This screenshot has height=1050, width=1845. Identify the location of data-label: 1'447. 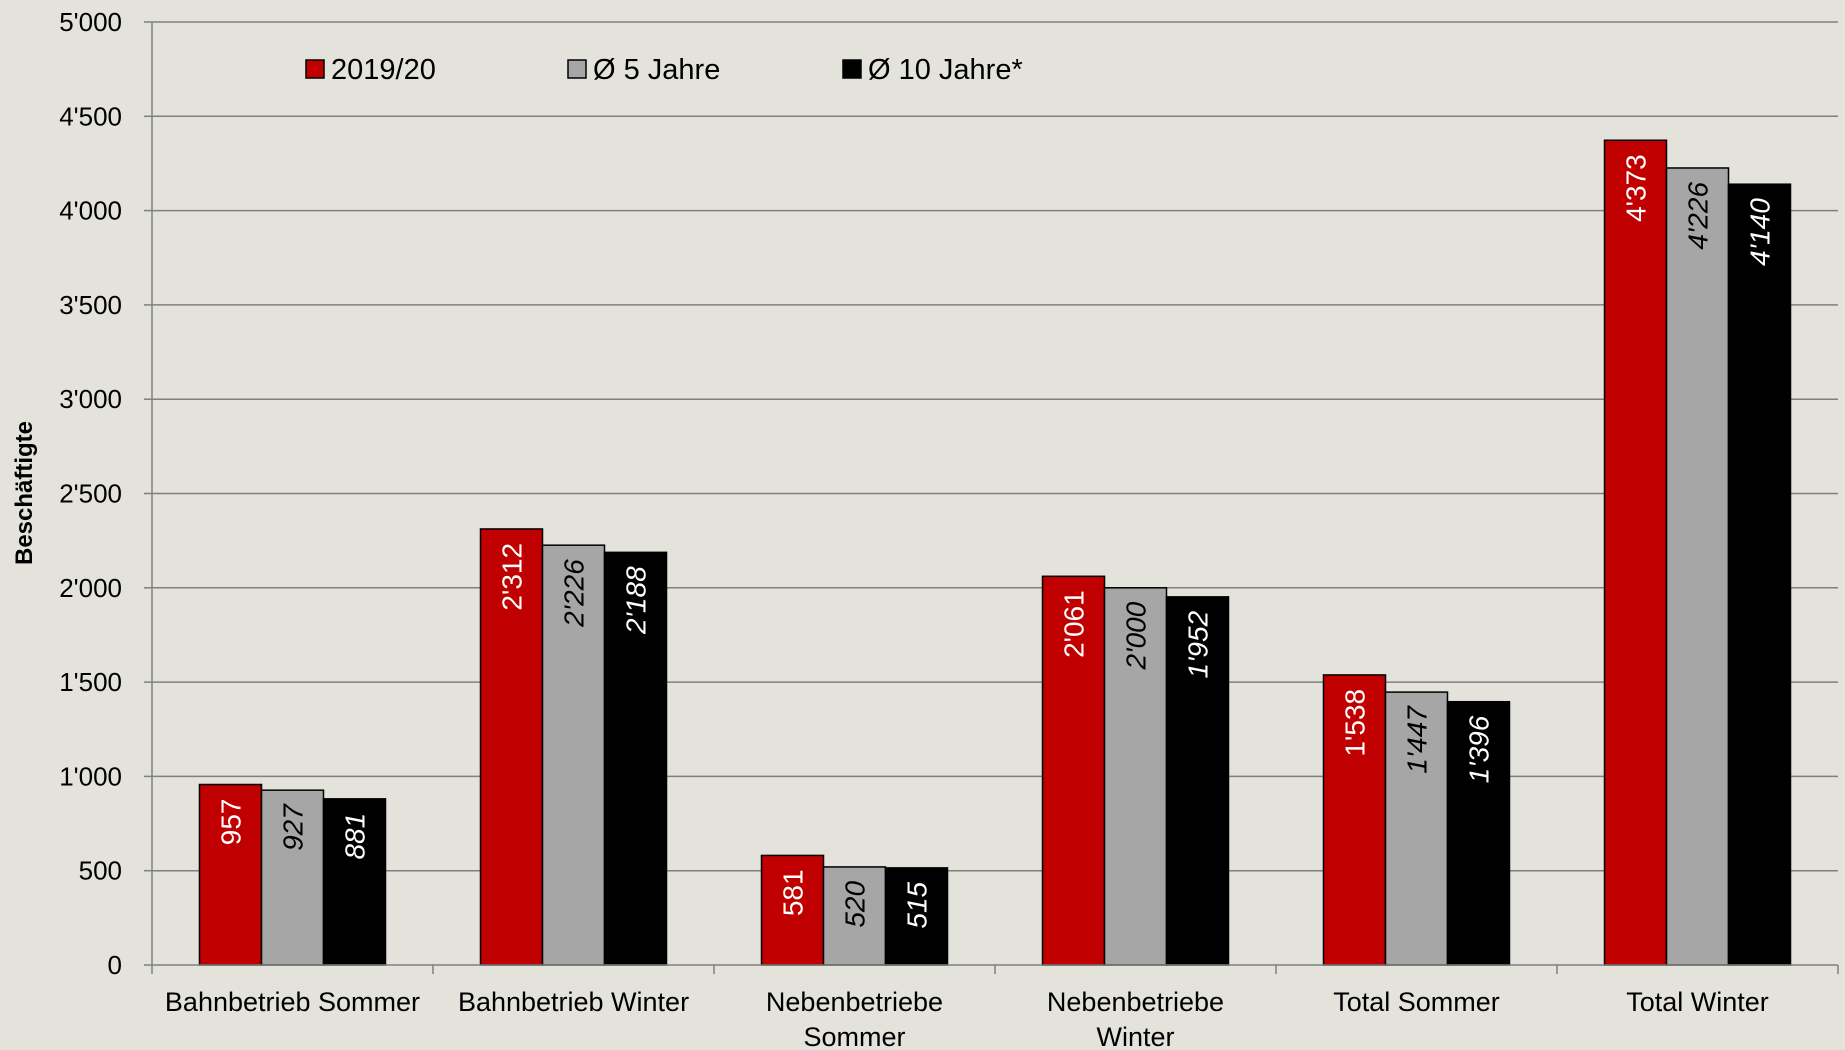
(1417, 739).